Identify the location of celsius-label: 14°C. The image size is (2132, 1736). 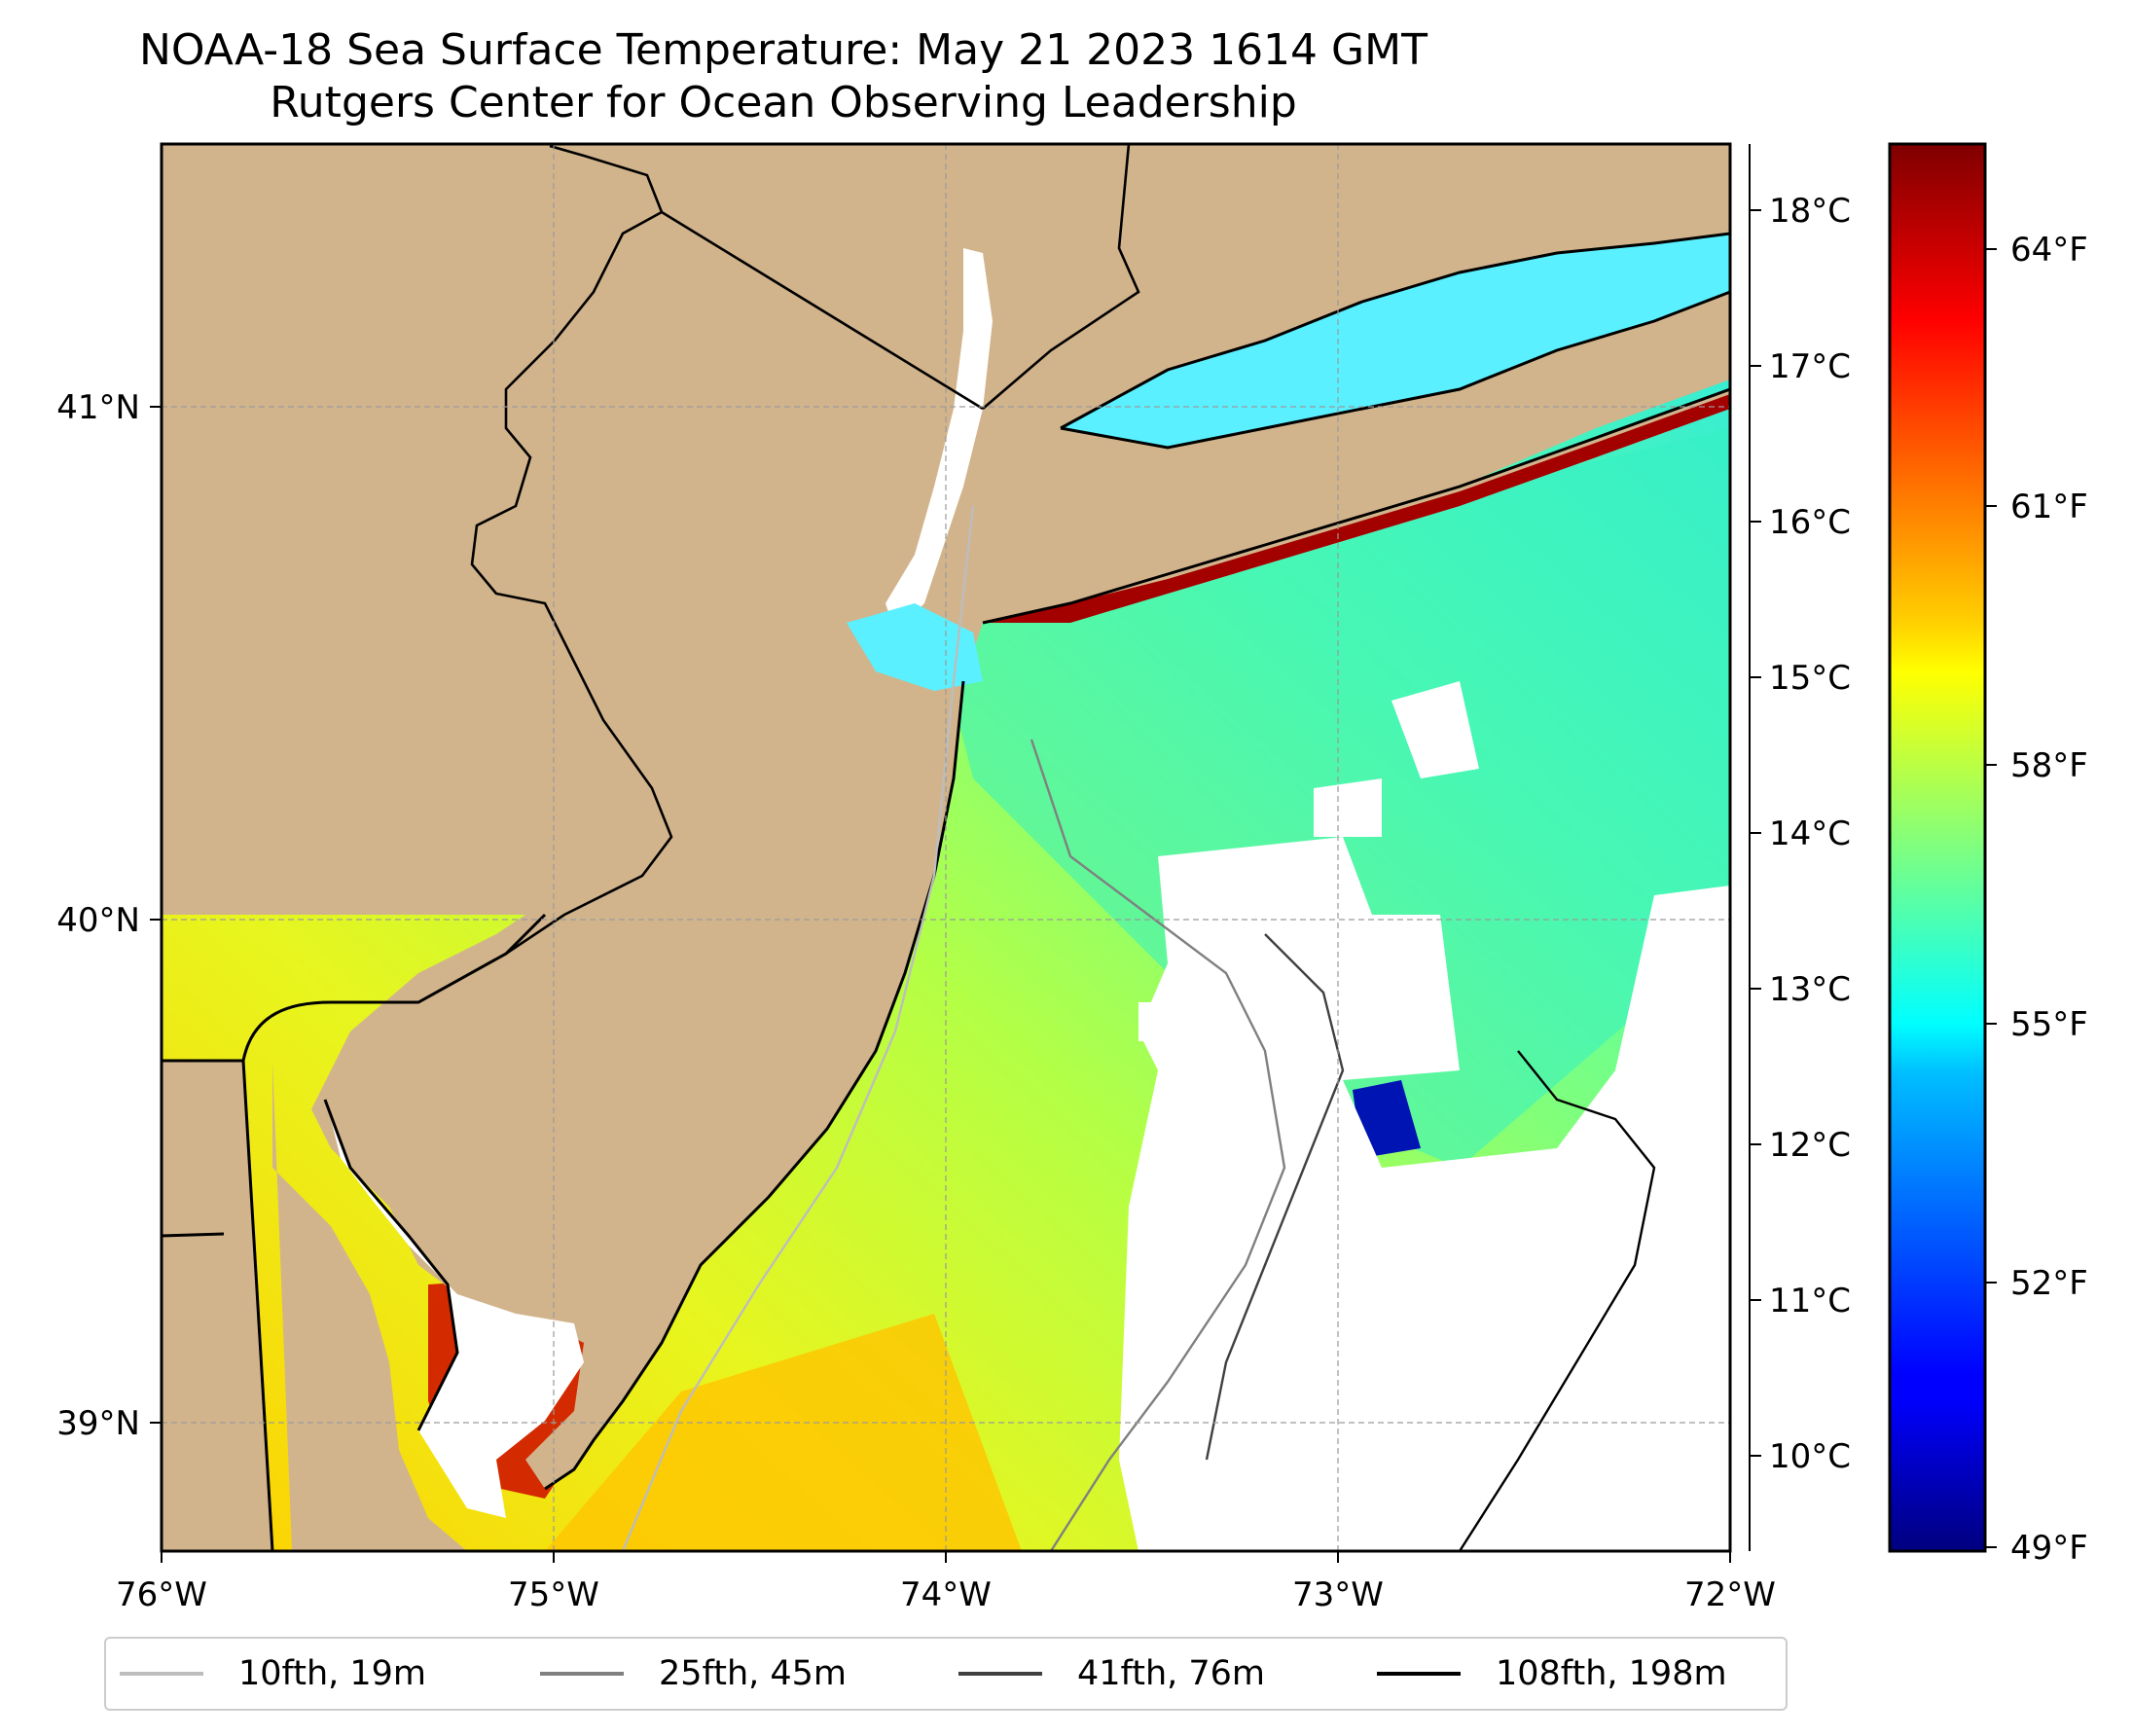
(1810, 834).